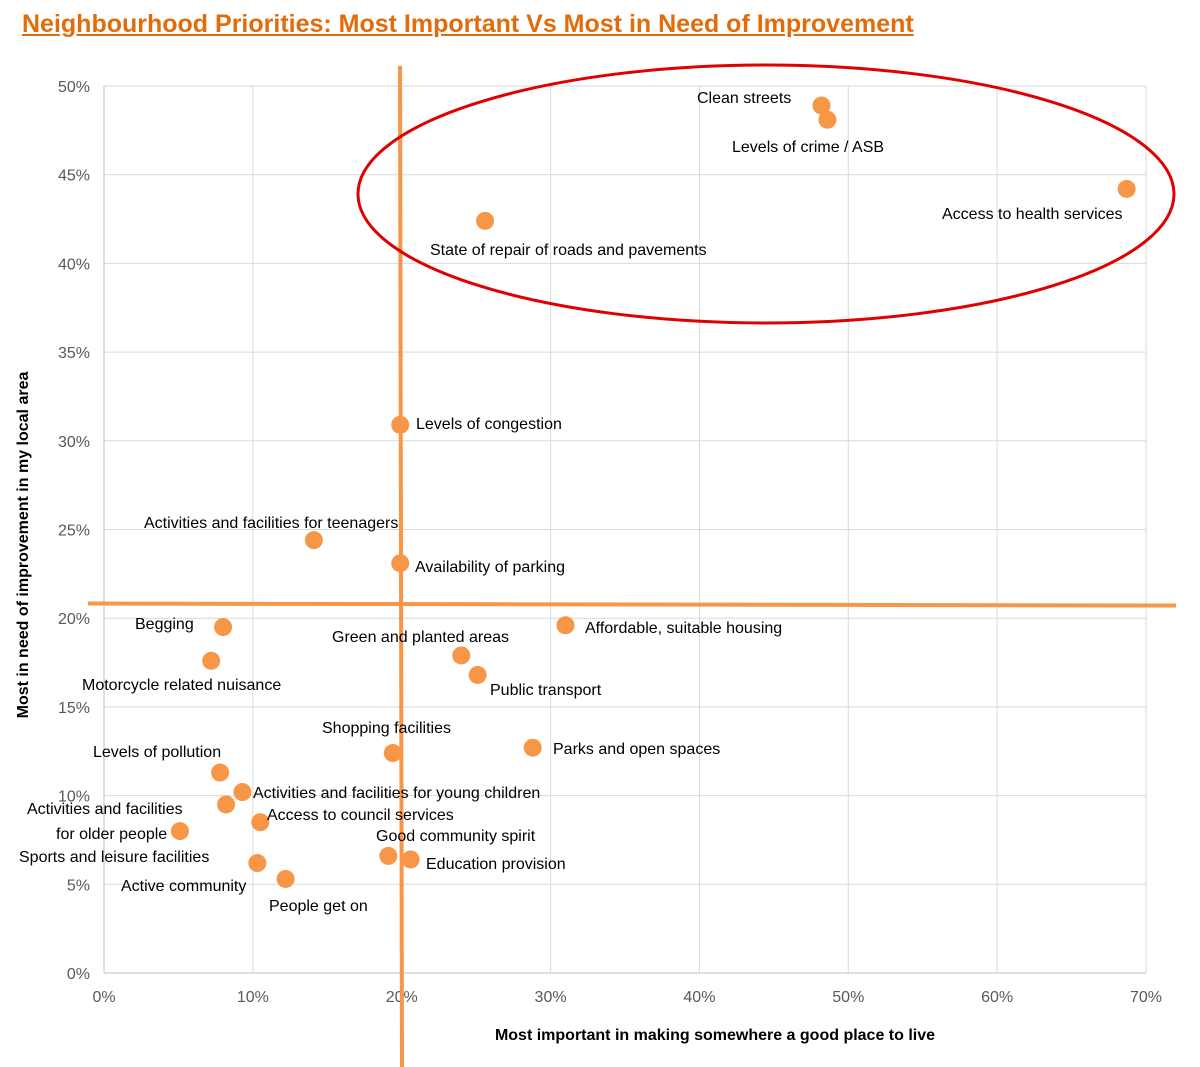  What do you see at coordinates (183, 886) in the screenshot?
I see `point-label: Active community` at bounding box center [183, 886].